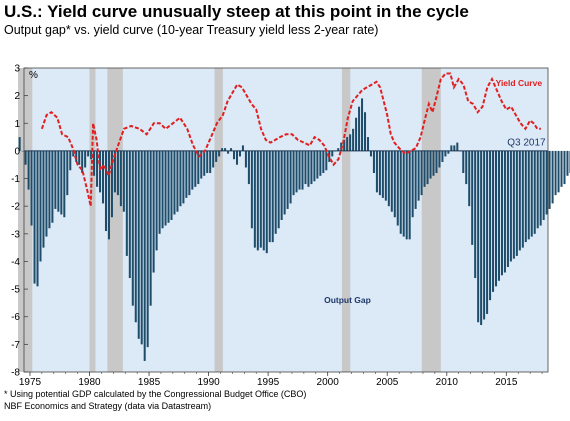  Describe the element at coordinates (33, 75) in the screenshot. I see `y-unit-label: %` at that location.